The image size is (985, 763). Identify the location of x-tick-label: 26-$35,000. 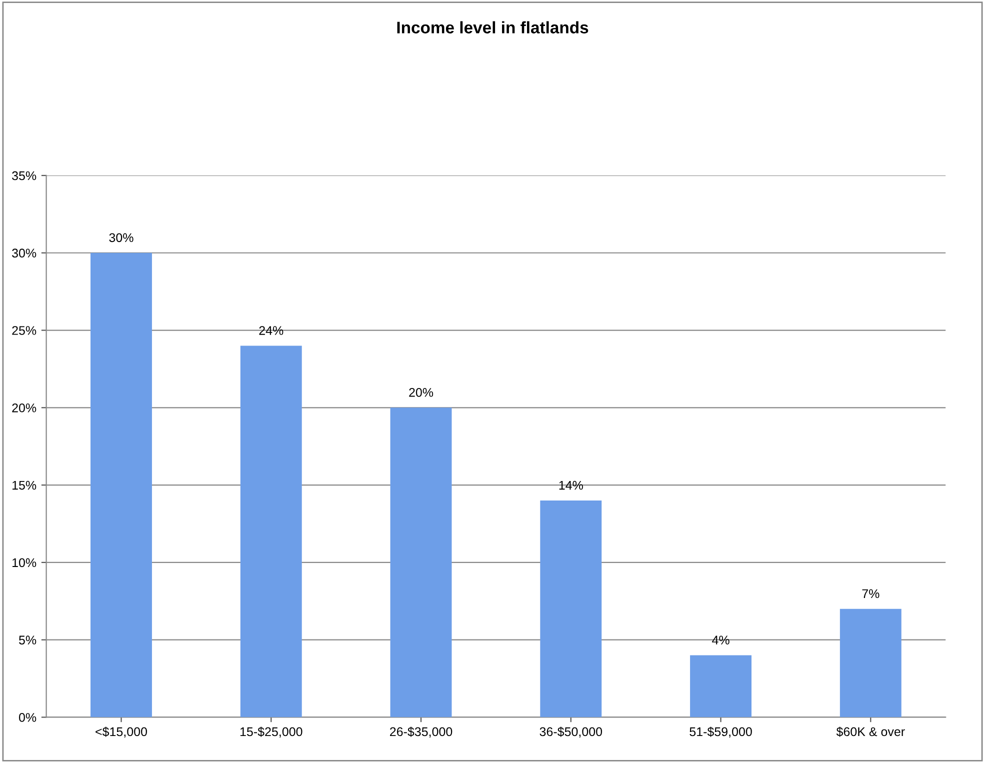
(421, 732).